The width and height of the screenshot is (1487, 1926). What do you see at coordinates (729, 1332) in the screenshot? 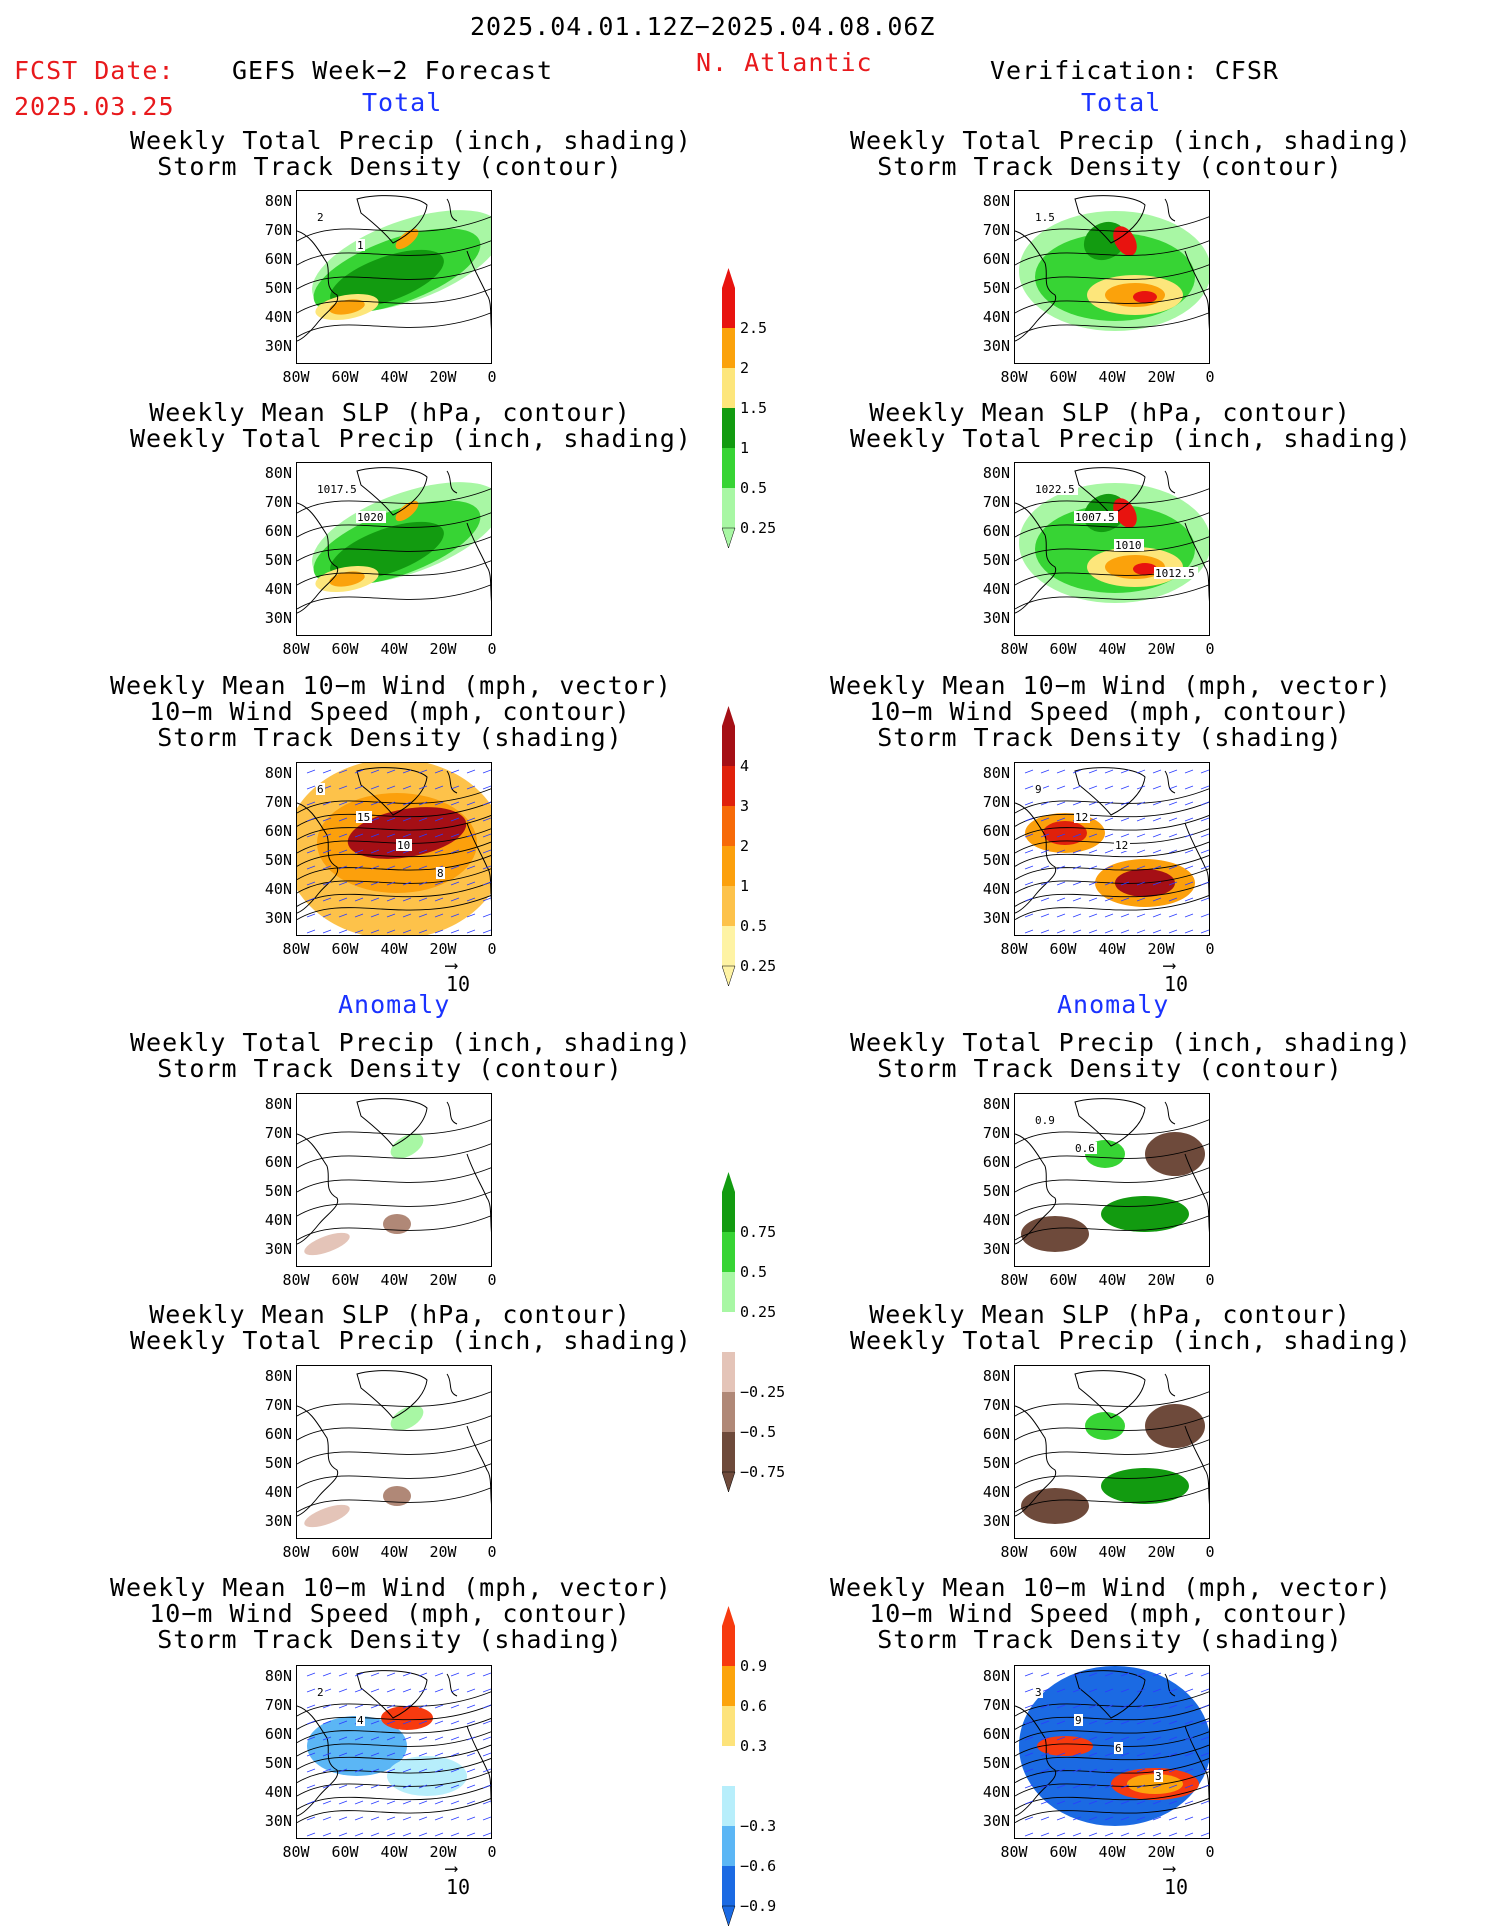
I see `colorbar-precip_anom` at bounding box center [729, 1332].